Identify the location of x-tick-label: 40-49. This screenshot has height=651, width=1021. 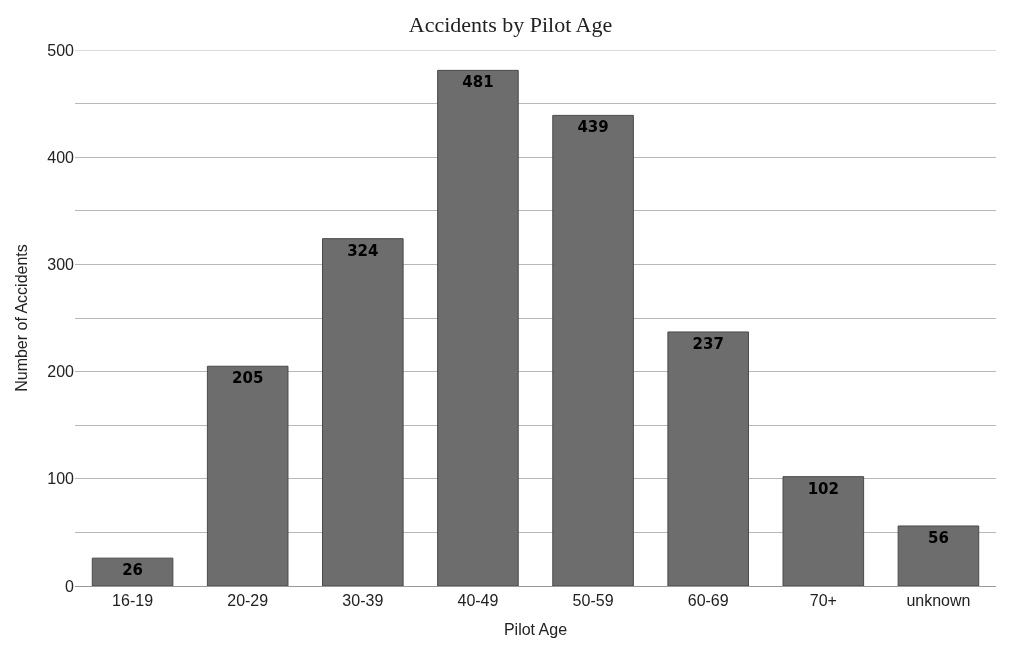
(478, 601).